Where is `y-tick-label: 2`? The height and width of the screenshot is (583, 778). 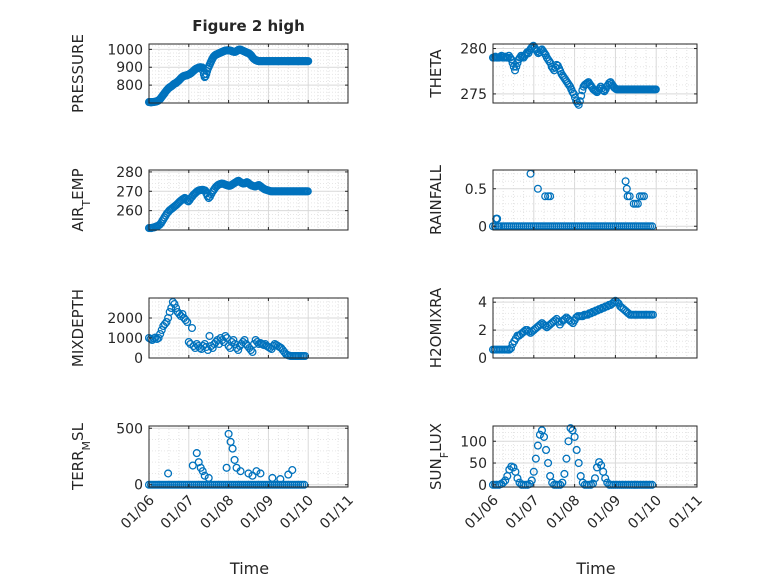
y-tick-label: 2 is located at coordinates (482, 331).